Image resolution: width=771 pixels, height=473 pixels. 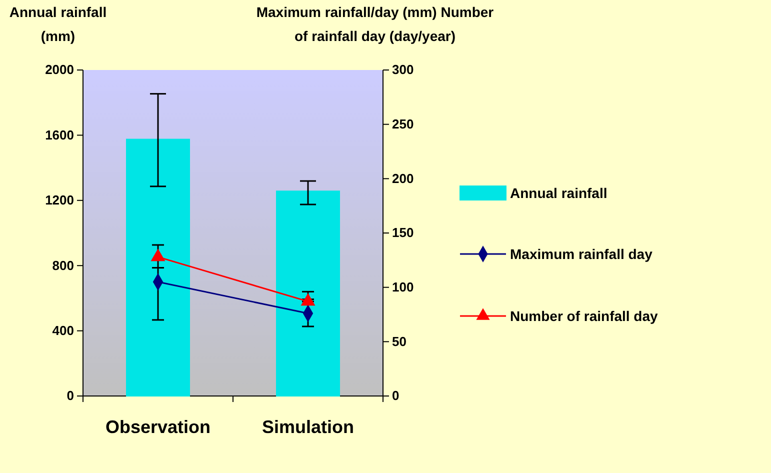 I want to click on y2-tick-label: 0, so click(x=396, y=396).